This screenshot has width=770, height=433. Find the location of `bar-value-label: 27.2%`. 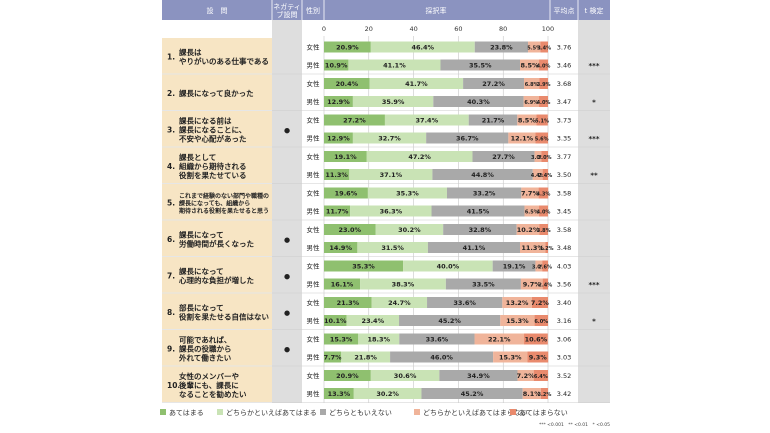

bar-value-label: 27.2% is located at coordinates (493, 84).